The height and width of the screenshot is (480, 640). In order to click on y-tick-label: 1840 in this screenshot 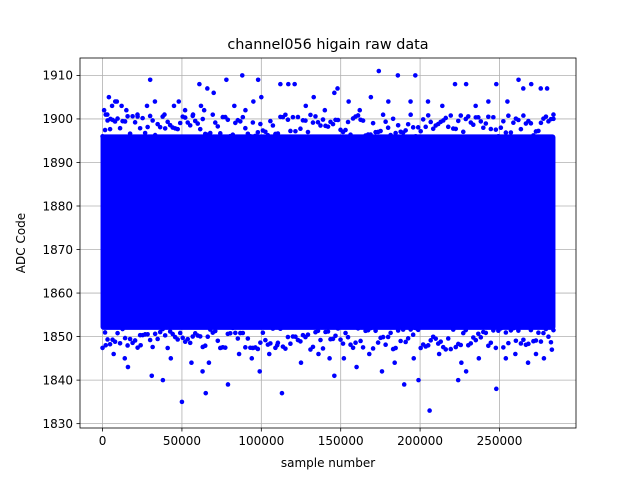, I will do `click(57, 380)`.